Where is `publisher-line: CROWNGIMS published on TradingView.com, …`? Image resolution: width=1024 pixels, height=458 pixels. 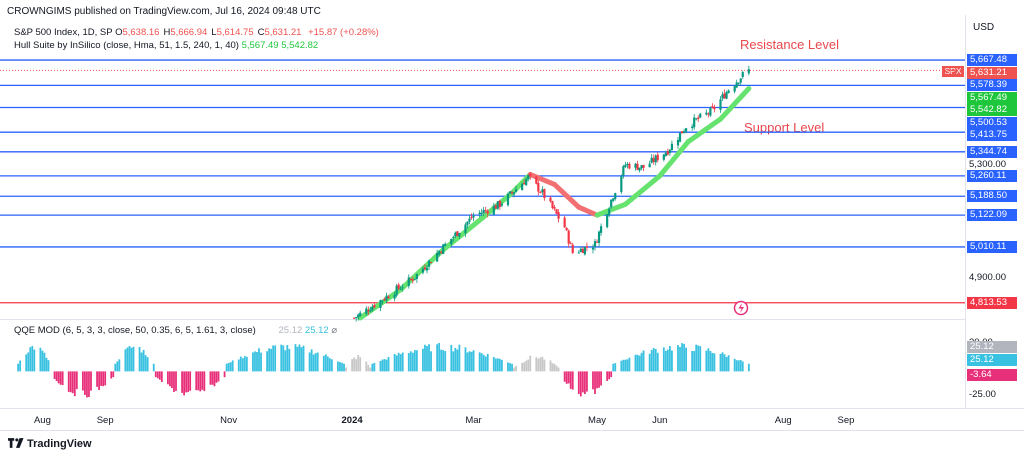 publisher-line: CROWNGIMS published on TradingView.com, … is located at coordinates (164, 11).